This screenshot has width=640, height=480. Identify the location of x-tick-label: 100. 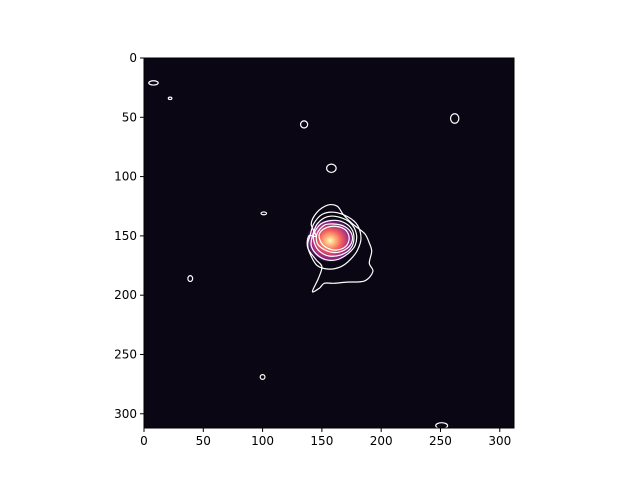
(262, 441).